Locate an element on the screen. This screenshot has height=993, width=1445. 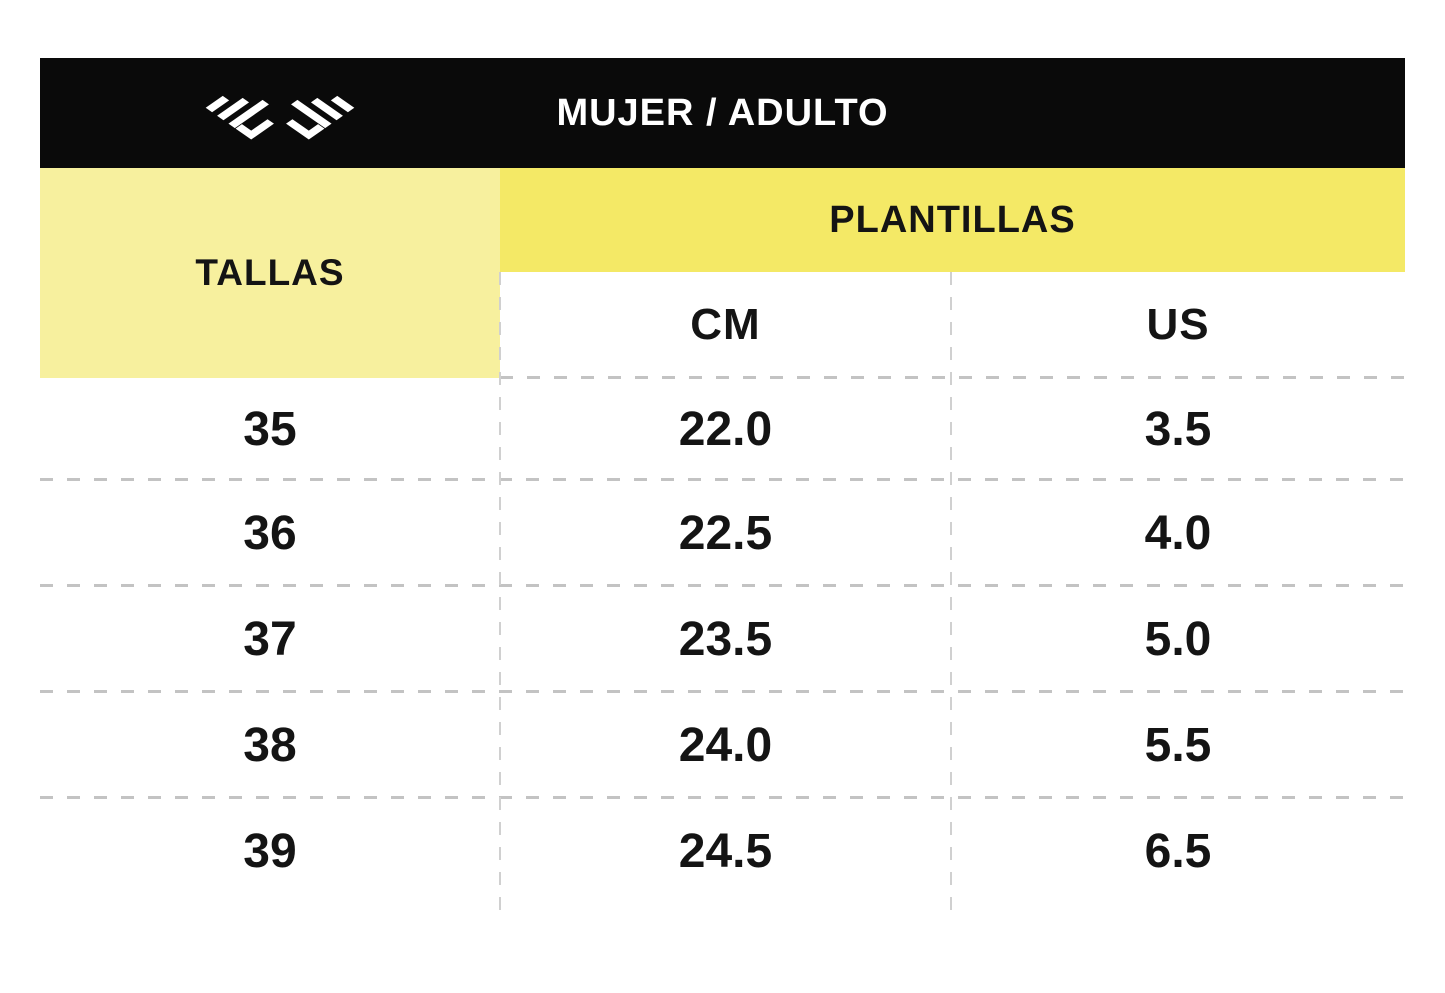
tallas-column-header: TALLAS is located at coordinates (270, 273).